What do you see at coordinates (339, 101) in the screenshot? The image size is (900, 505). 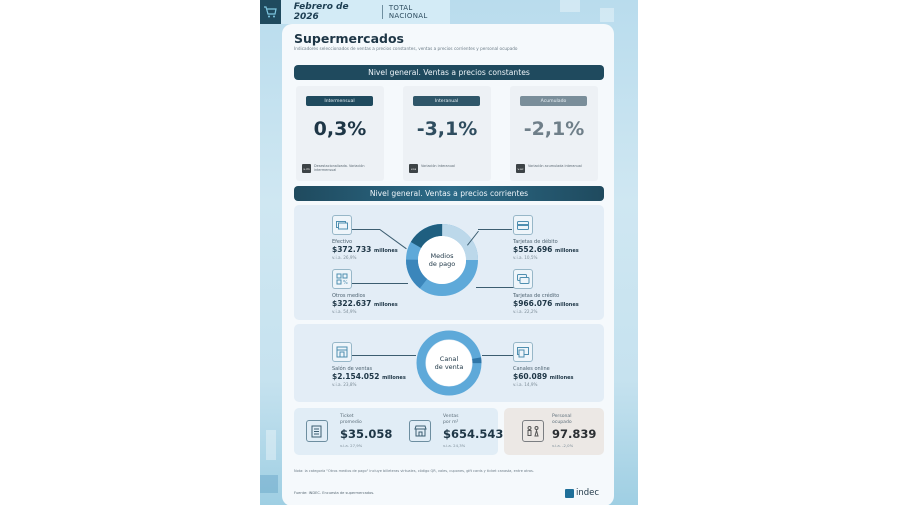 I see `kpi-badge: Intermensual` at bounding box center [339, 101].